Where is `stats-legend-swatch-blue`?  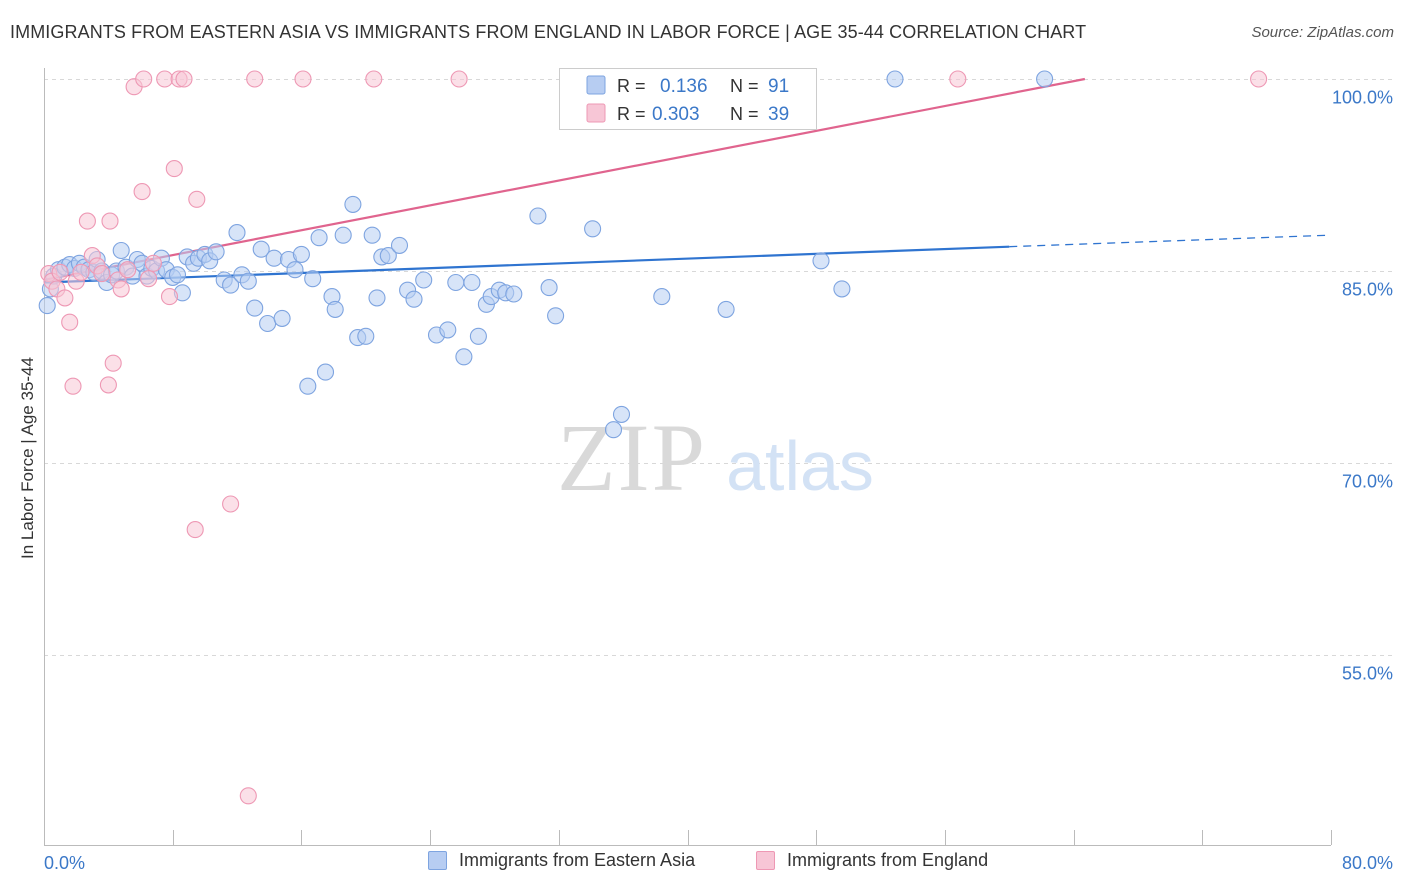
stats-legend-swatch-blue is located at coordinates (596, 85).